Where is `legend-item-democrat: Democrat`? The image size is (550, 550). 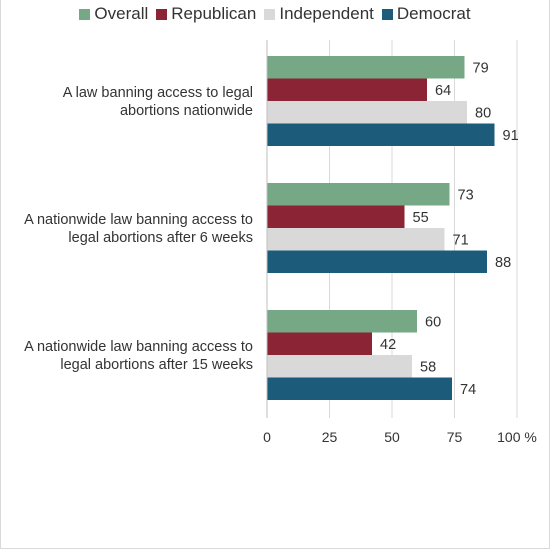
legend-item-democrat: Democrat is located at coordinates (426, 14).